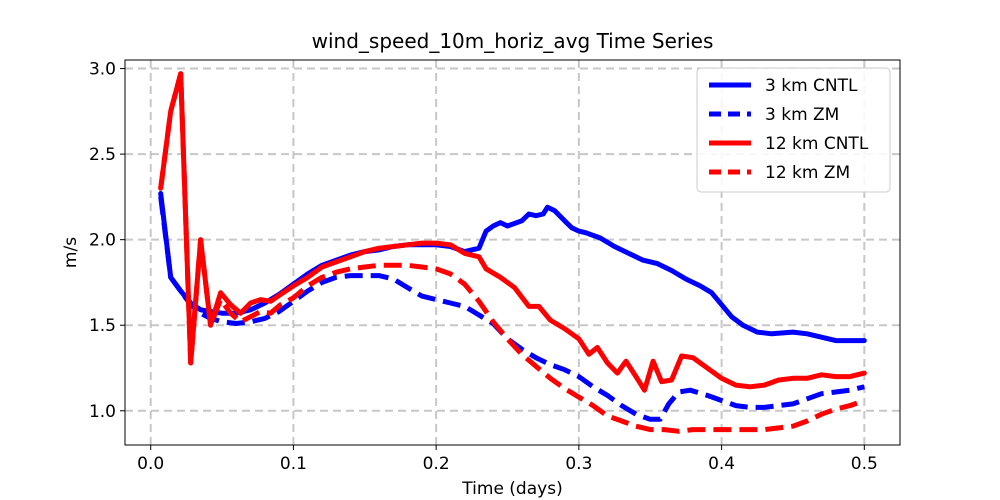 The height and width of the screenshot is (500, 1000). What do you see at coordinates (578, 464) in the screenshot?
I see `x-tick-label: 0.3` at bounding box center [578, 464].